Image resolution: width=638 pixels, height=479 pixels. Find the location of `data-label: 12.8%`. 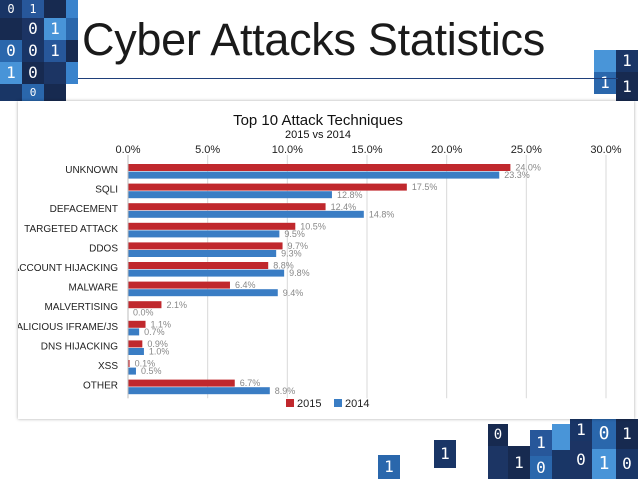

data-label: 12.8% is located at coordinates (350, 195).